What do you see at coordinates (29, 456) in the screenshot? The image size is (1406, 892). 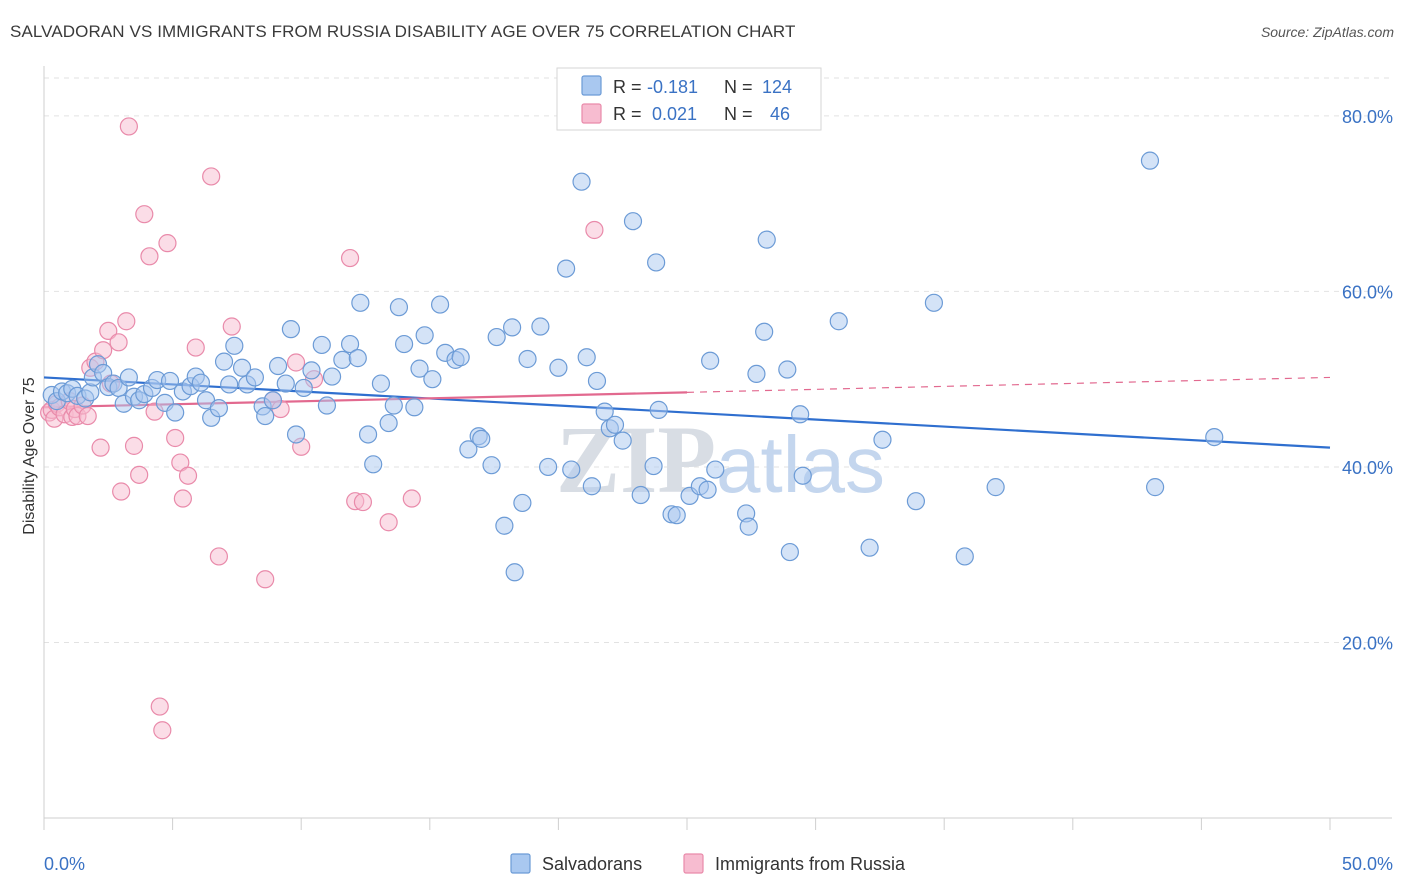 I see `y-axis-label: Disability Age Over 75` at bounding box center [29, 456].